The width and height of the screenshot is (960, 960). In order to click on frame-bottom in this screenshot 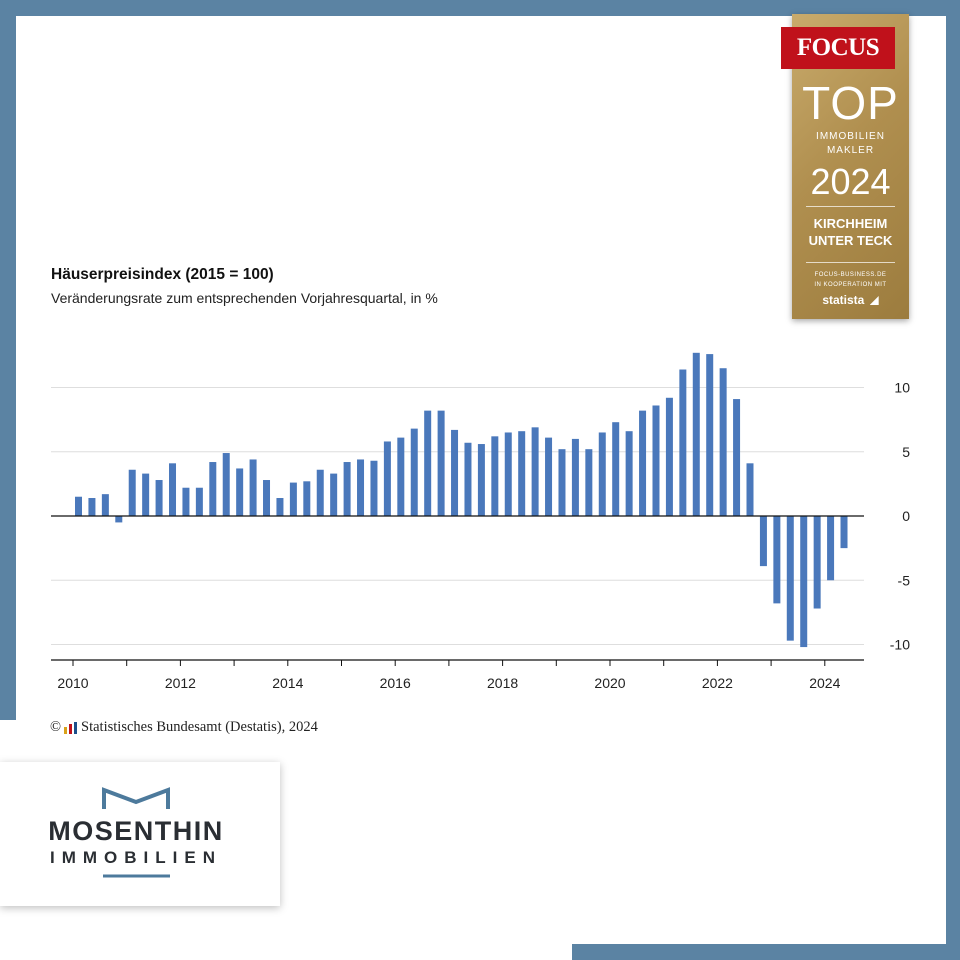, I will do `click(766, 952)`.